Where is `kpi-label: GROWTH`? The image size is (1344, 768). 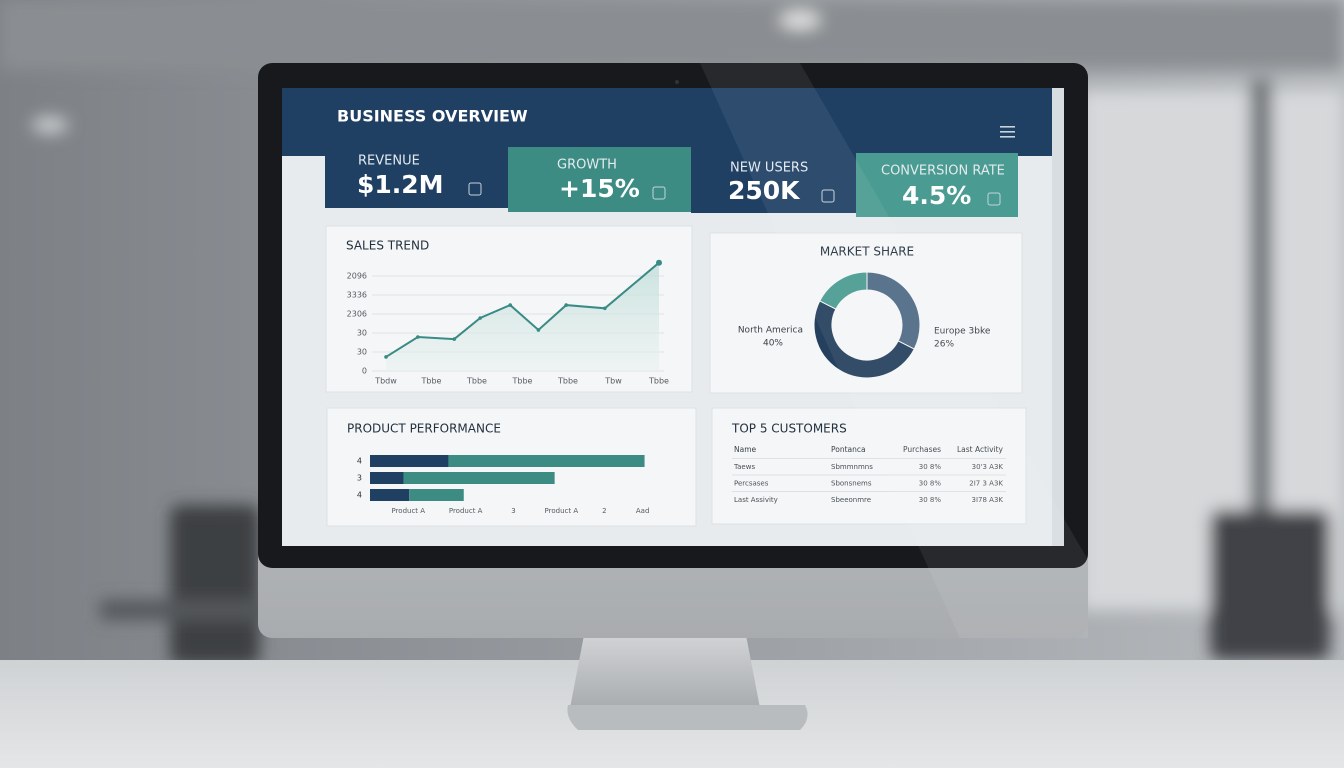
kpi-label: GROWTH is located at coordinates (587, 165).